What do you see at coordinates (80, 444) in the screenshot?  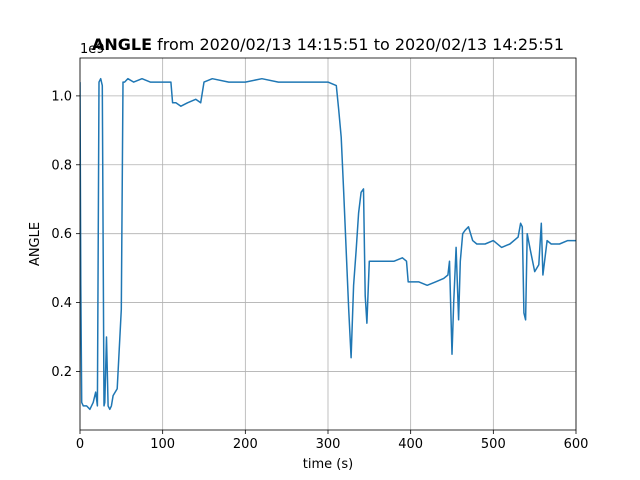 I see `x-tick-label: 0` at bounding box center [80, 444].